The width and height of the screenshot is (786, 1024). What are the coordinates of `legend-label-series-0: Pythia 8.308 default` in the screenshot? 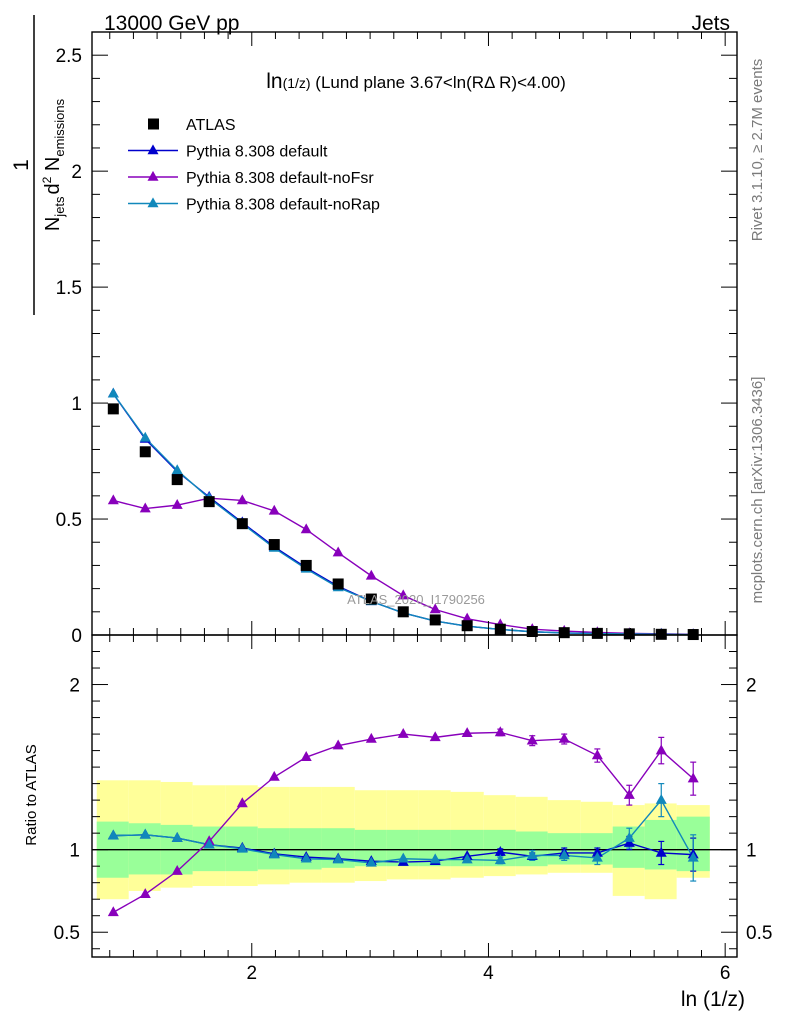 It's located at (257, 152).